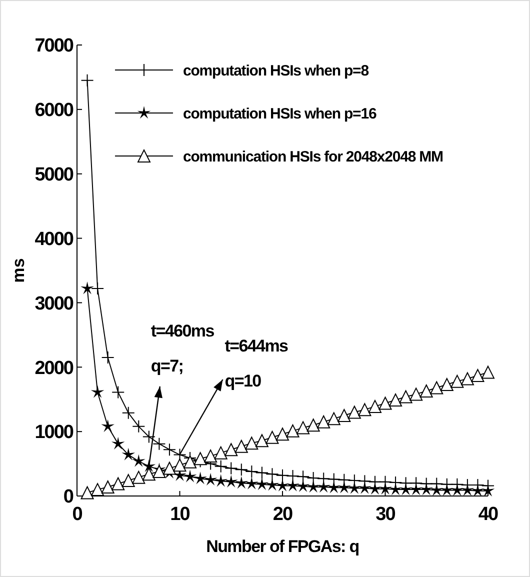  I want to click on x-tick-label: 20, so click(282, 514).